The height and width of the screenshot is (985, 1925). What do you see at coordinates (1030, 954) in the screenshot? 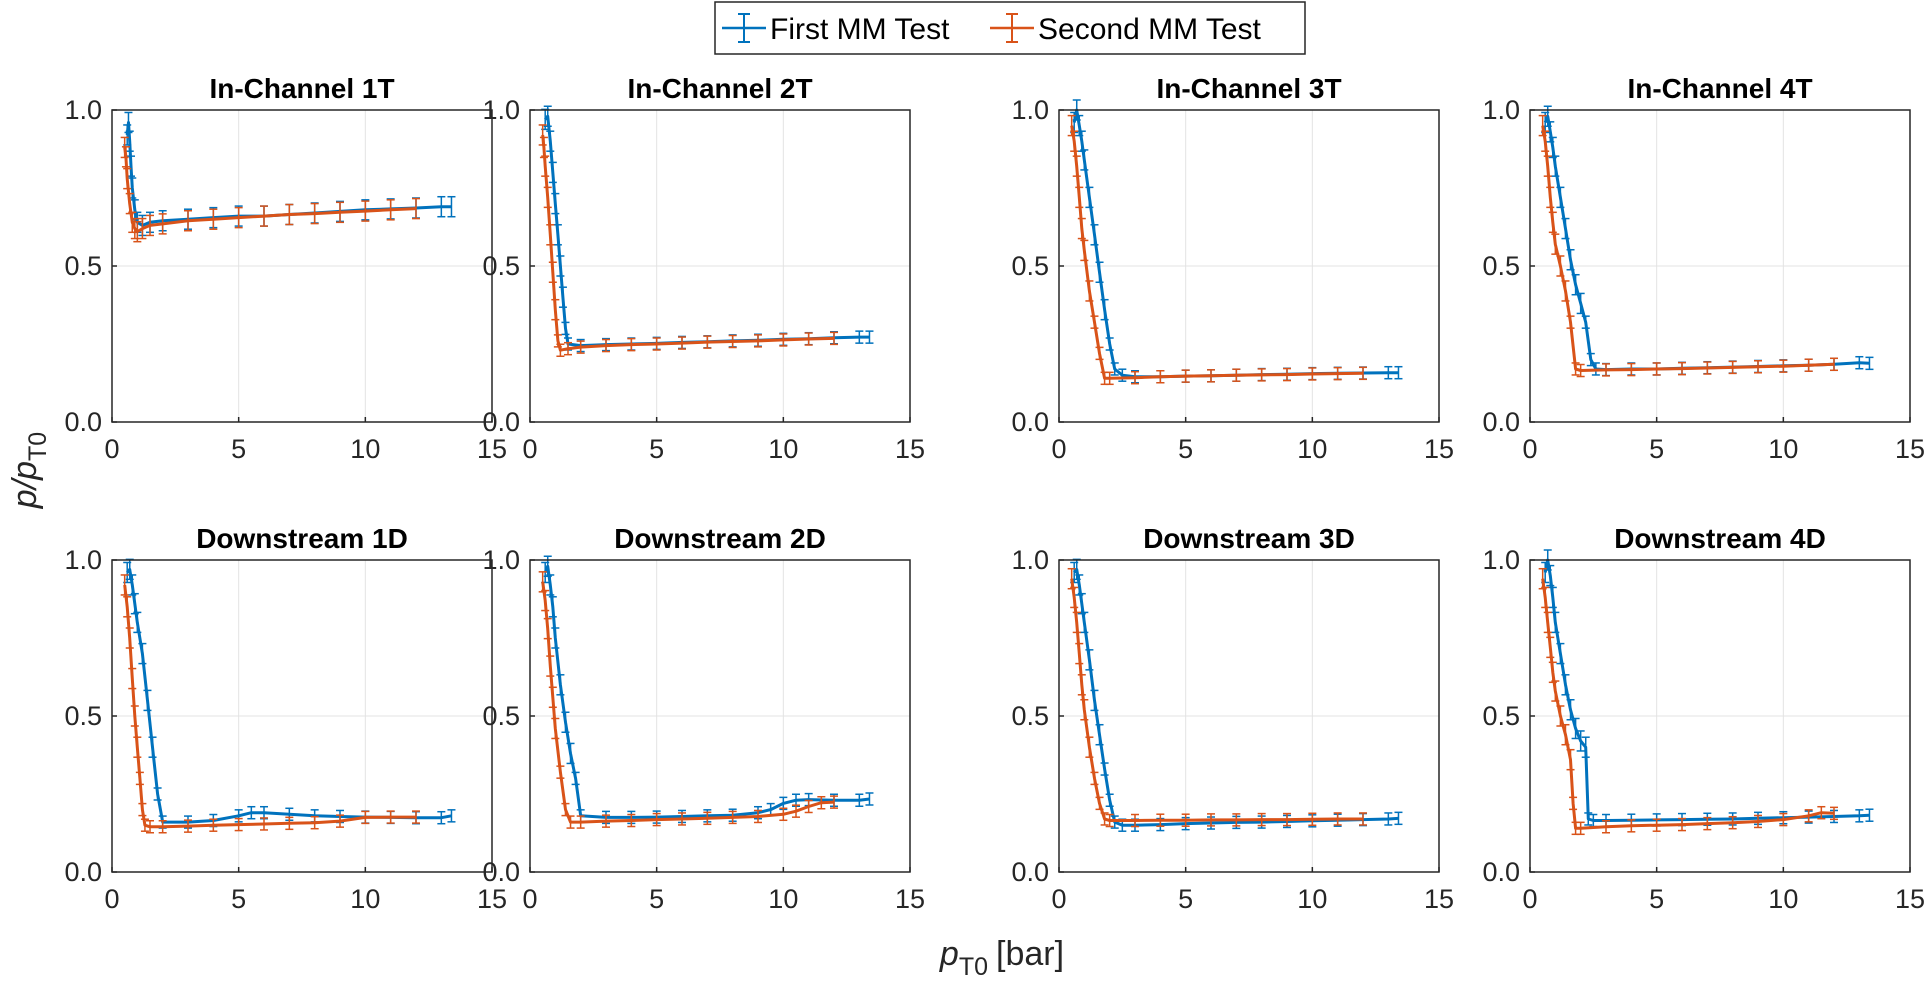
I see `x-axis-label-unit: [bar]` at bounding box center [1030, 954].